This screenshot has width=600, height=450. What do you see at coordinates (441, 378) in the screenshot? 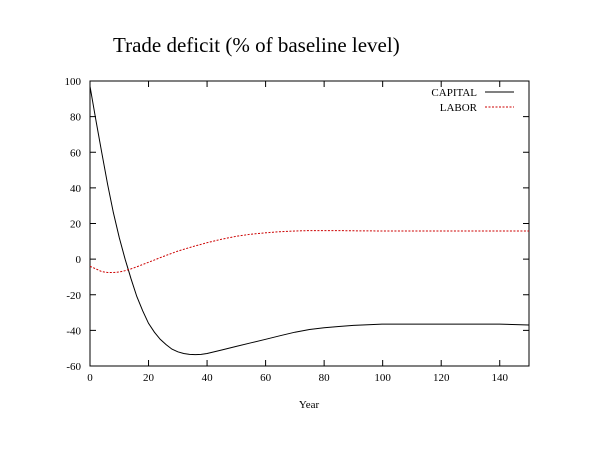
I see `x-tick-label: 120` at bounding box center [441, 378].